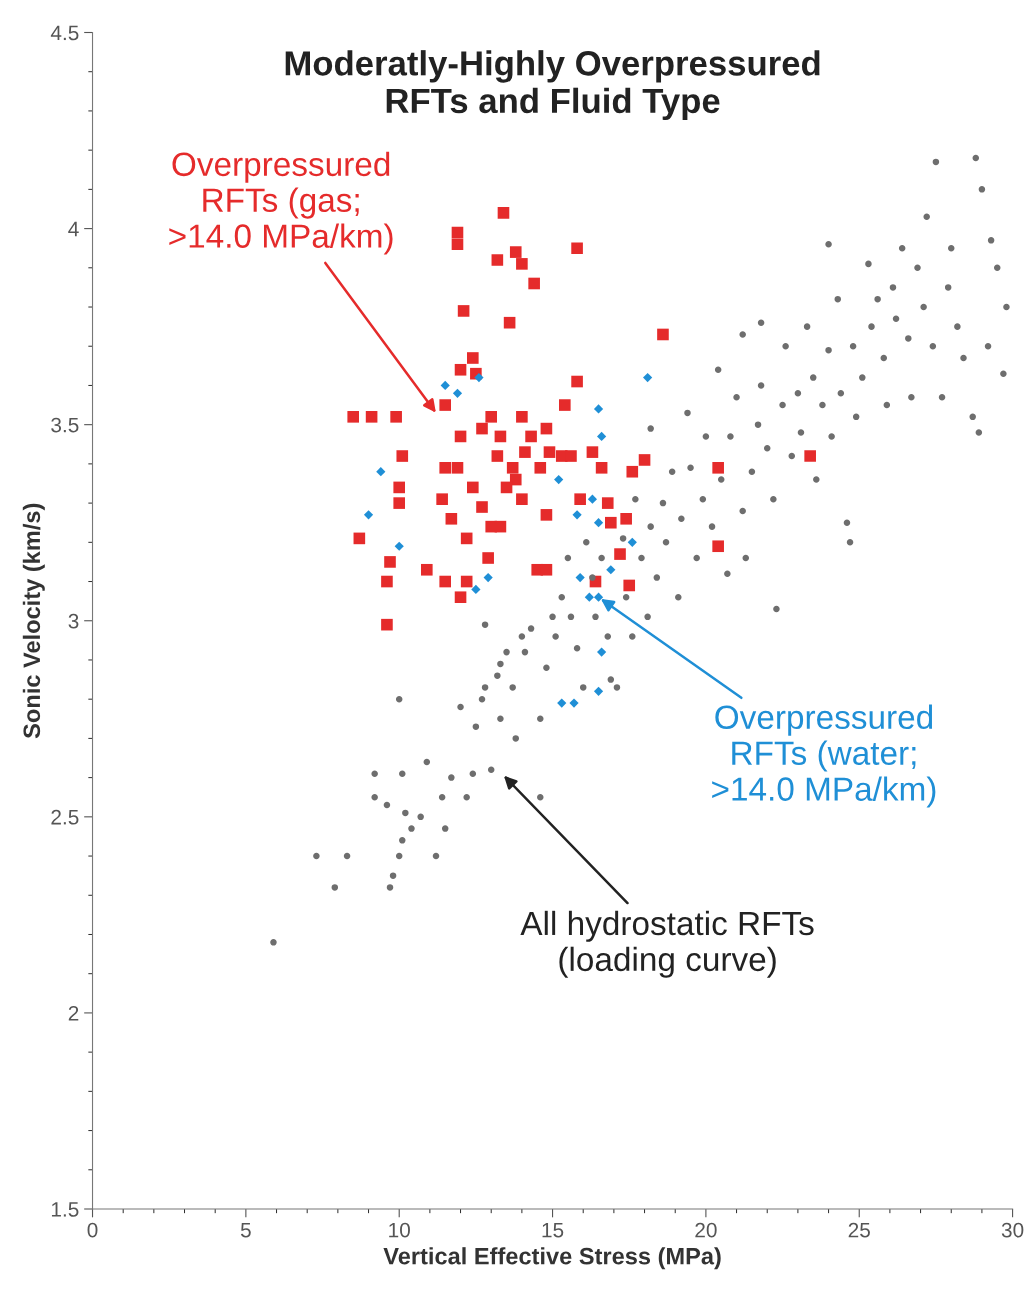 The height and width of the screenshot is (1300, 1028). What do you see at coordinates (92, 1230) in the screenshot?
I see `x-tick-label: 0` at bounding box center [92, 1230].